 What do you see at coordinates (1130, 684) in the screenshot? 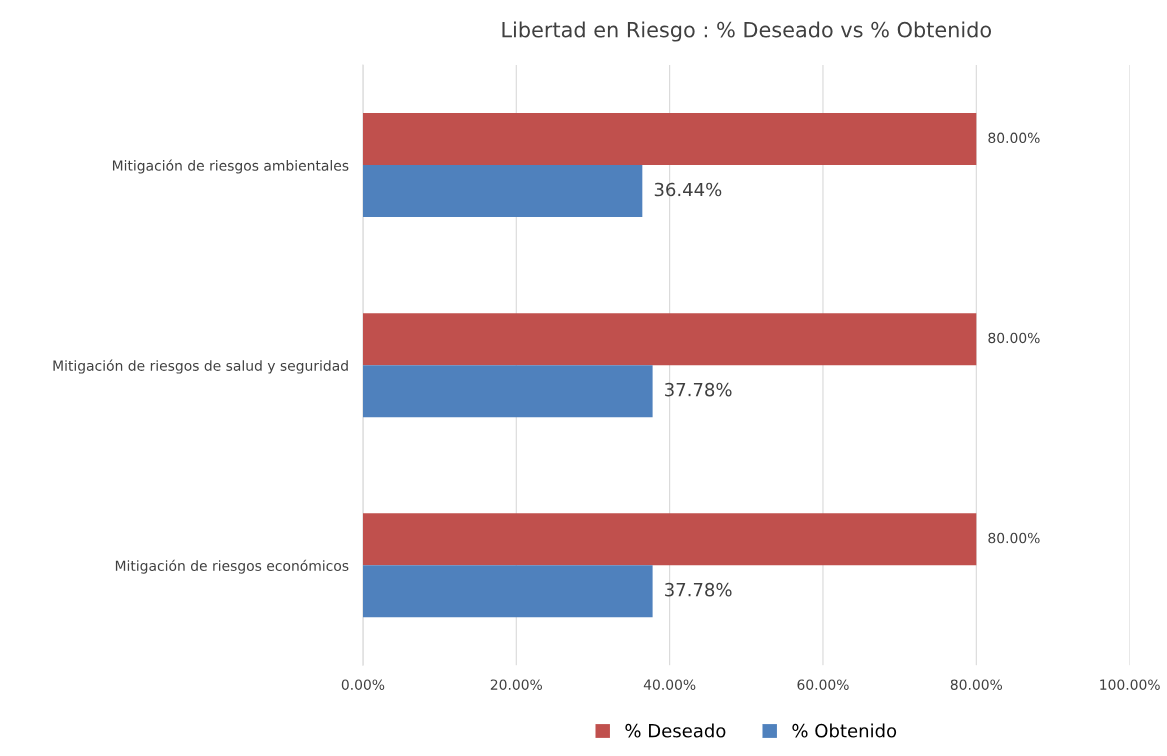
I see `x-tick-label: 100.00%` at bounding box center [1130, 684].